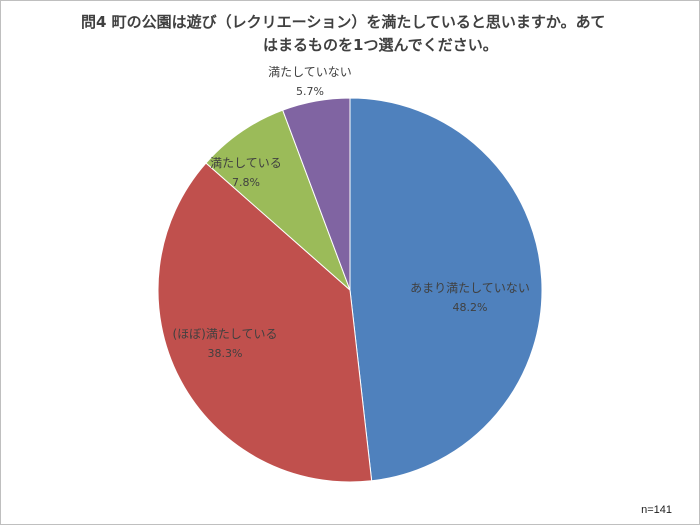 Image resolution: width=700 pixels, height=525 pixels. What do you see at coordinates (470, 288) in the screenshot?
I see `slice-label-1: あまり満たしていない` at bounding box center [470, 288].